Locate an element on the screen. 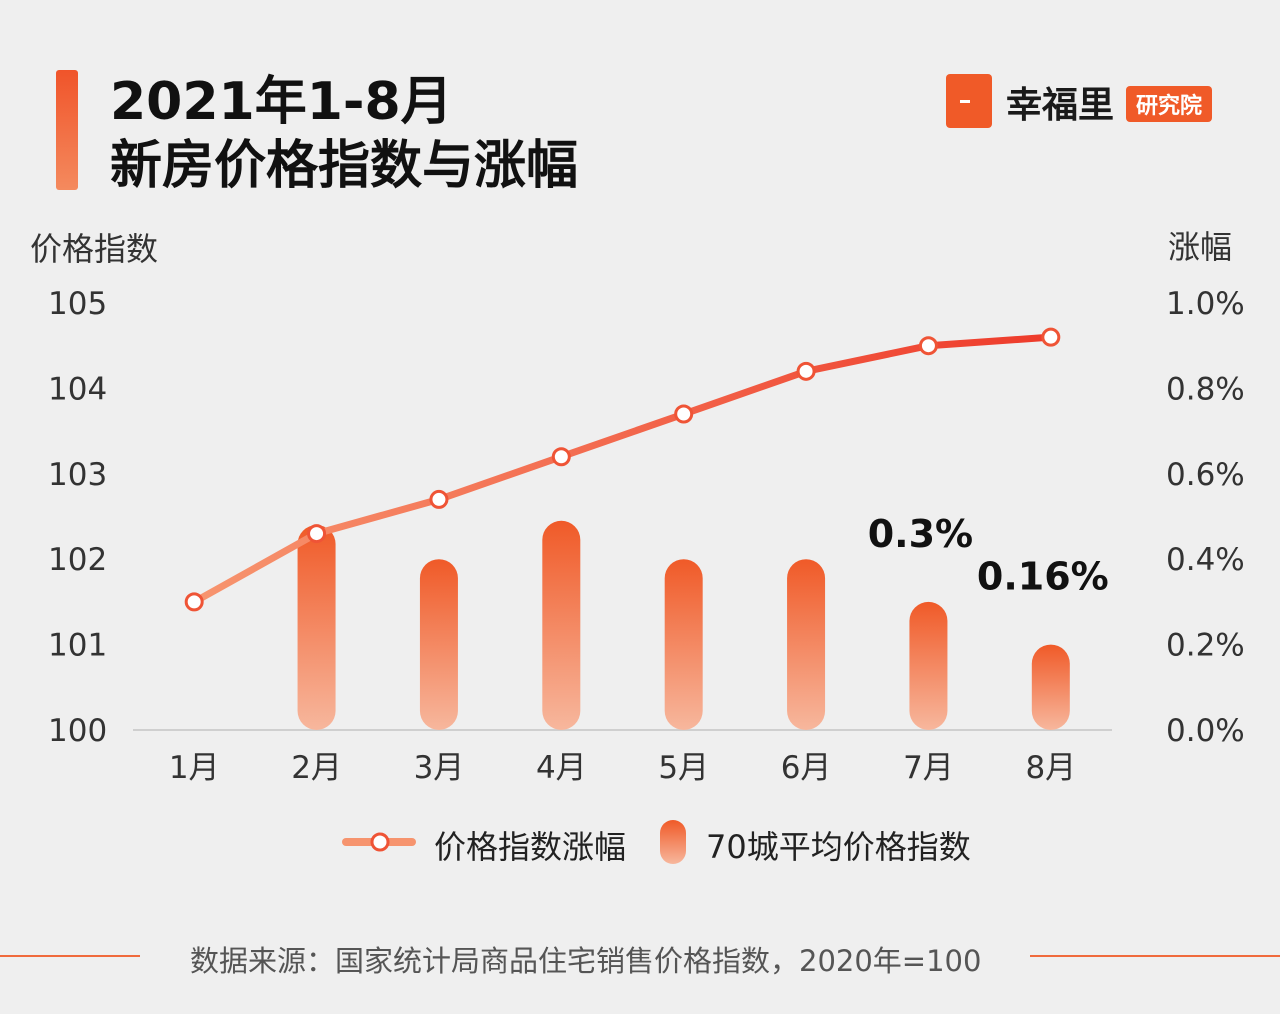 This screenshot has width=1280, height=1014. y-tick-label: 104 is located at coordinates (77, 389).